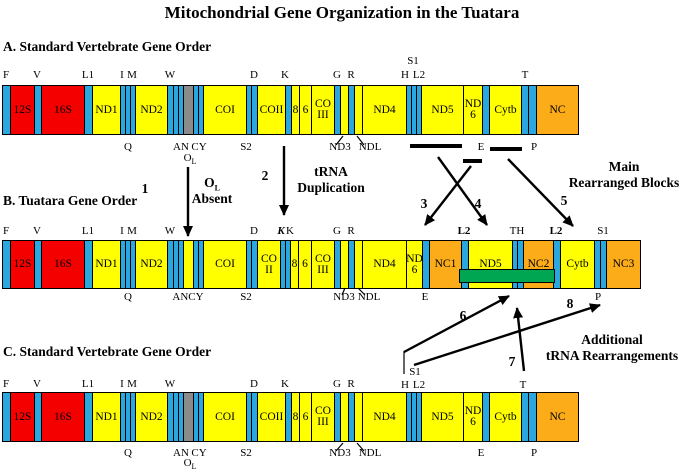  Describe the element at coordinates (246, 297) in the screenshot. I see `bar-b-label-S2: S2` at that location.